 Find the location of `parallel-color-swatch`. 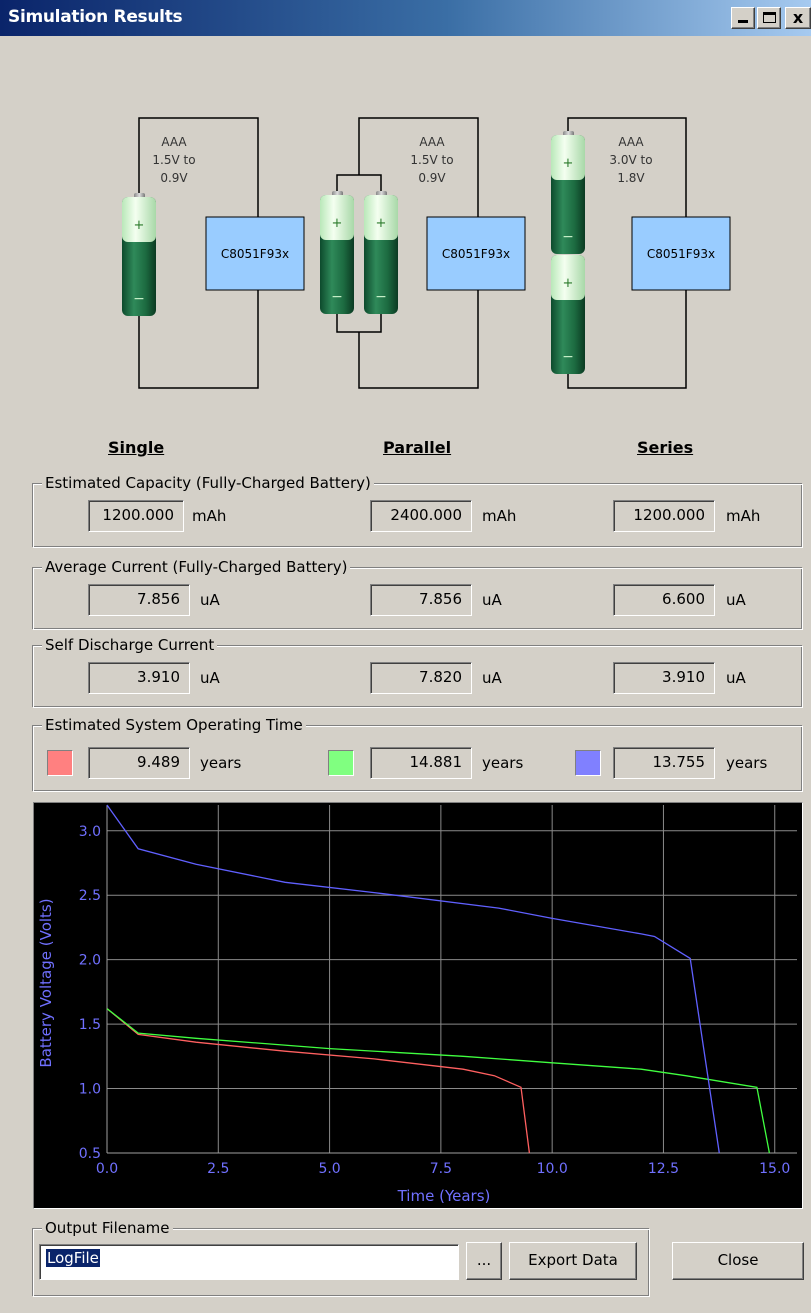

parallel-color-swatch is located at coordinates (341, 763).